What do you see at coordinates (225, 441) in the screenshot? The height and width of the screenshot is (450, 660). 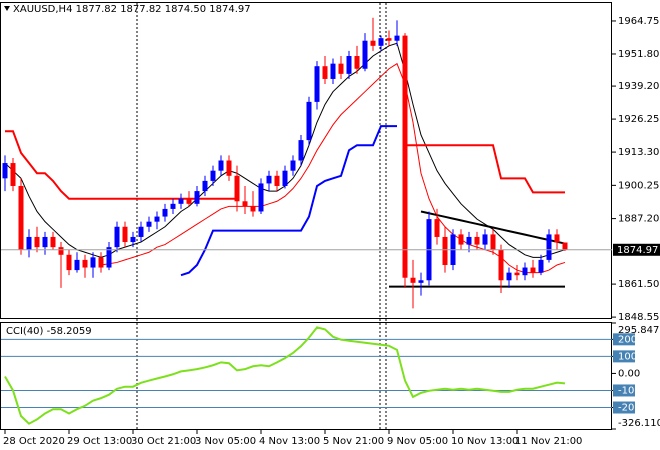 I see `x-tick-label: 3 Nov 05:00` at bounding box center [225, 441].